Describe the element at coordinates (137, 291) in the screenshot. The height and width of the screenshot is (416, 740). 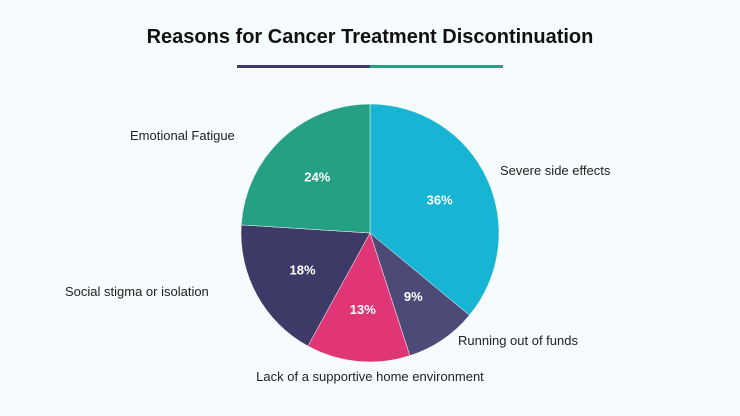
I see `category-label-social-stigma: Social stigma or isolation` at that location.